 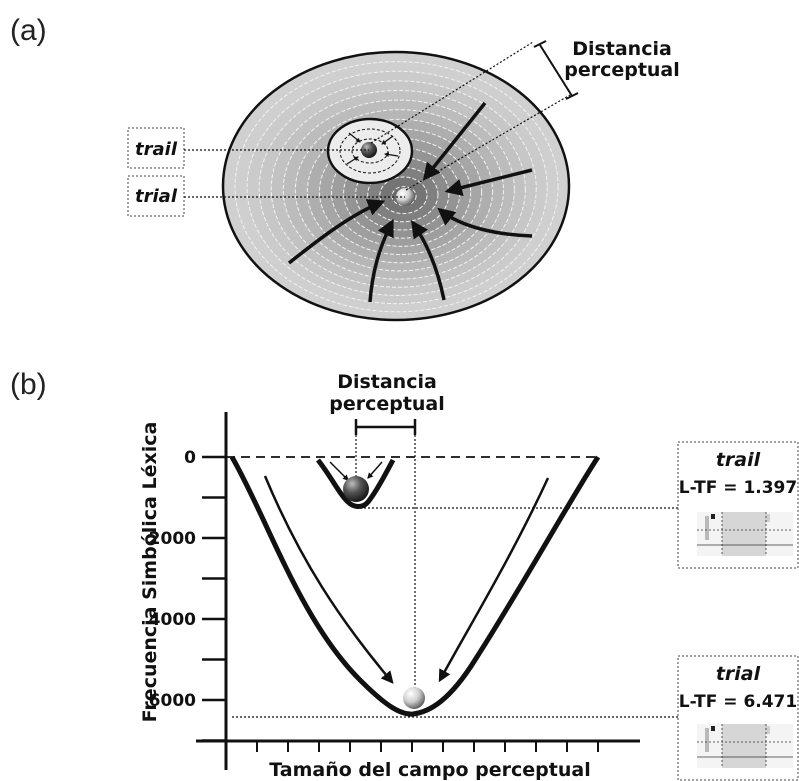 What do you see at coordinates (172, 539) in the screenshot?
I see `y-tick-label: 2000` at bounding box center [172, 539].